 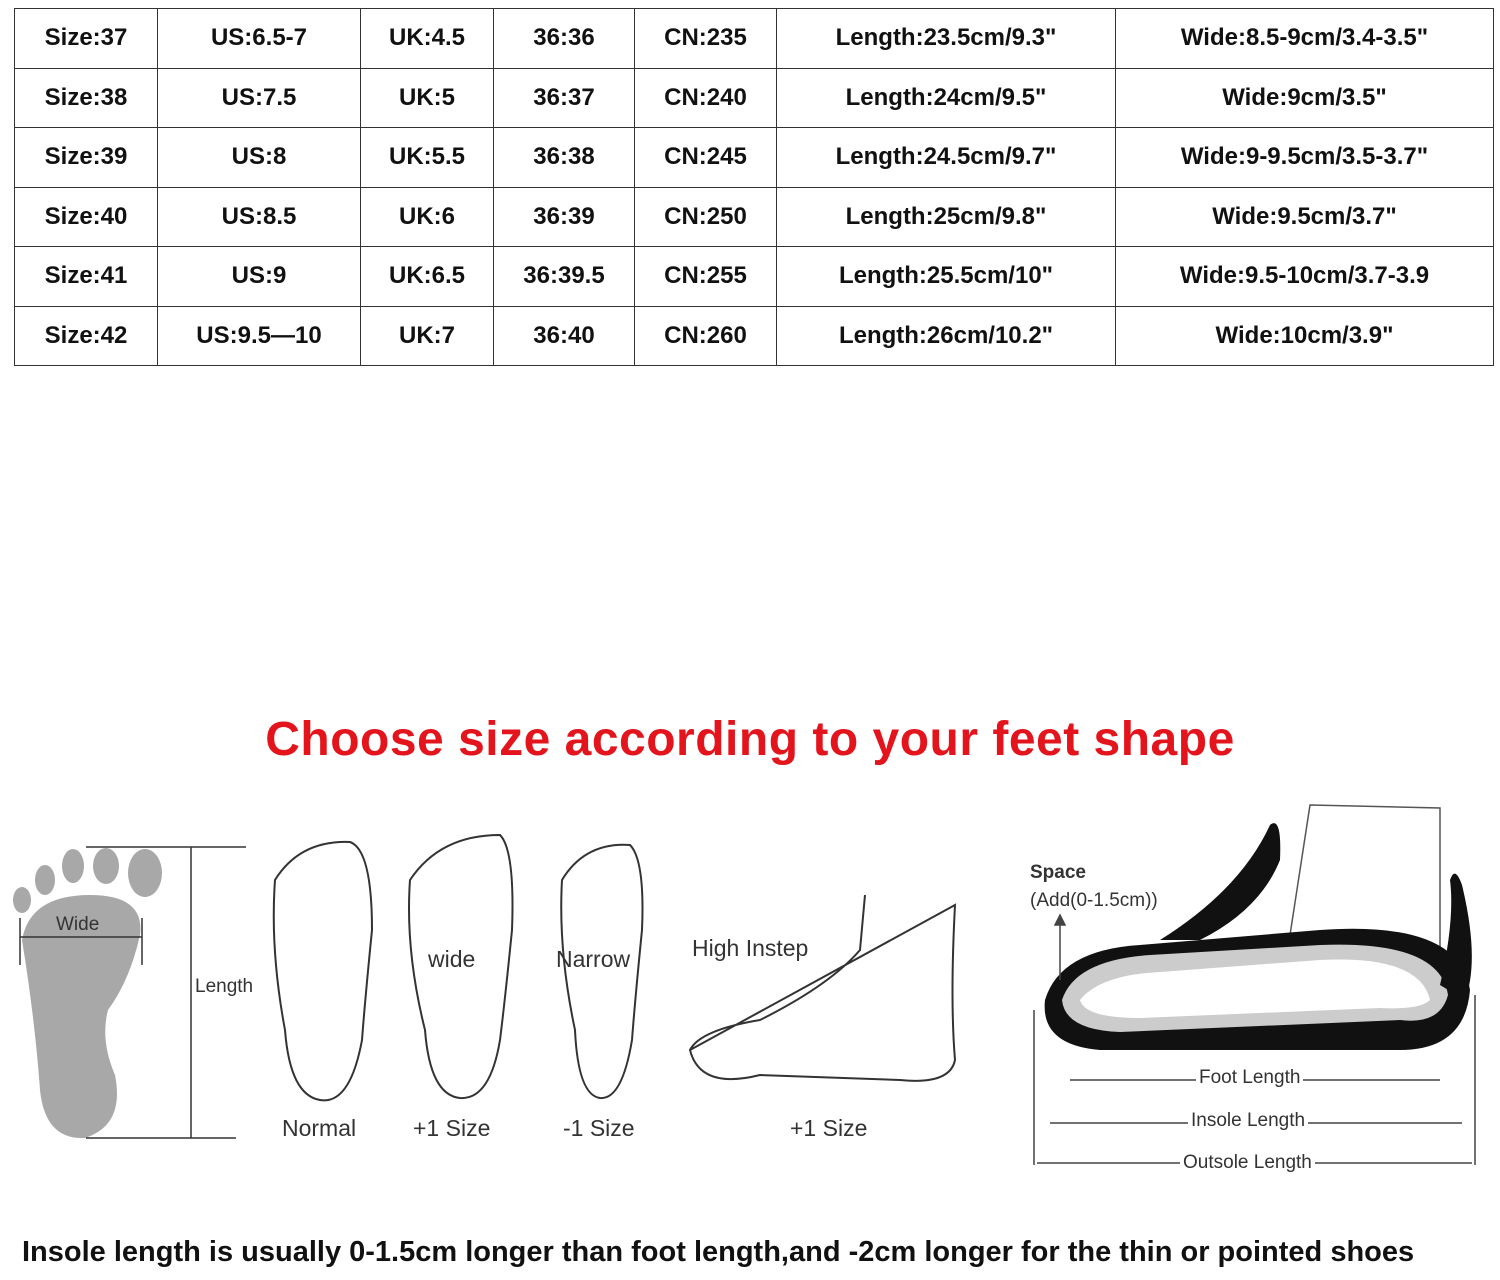 What do you see at coordinates (86, 216) in the screenshot?
I see `table-cell: Size:40` at bounding box center [86, 216].